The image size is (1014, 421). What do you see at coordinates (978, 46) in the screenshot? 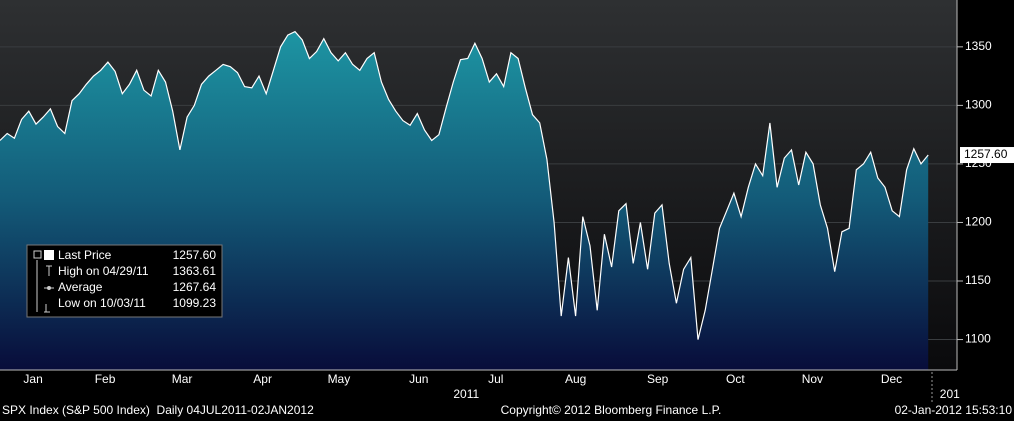
I see `y-tick-label: 1350` at bounding box center [978, 46].